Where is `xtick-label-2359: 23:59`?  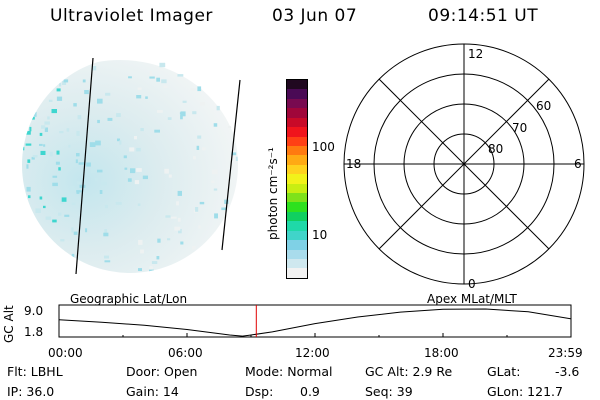 xtick-label-2359: 23:59 is located at coordinates (565, 353).